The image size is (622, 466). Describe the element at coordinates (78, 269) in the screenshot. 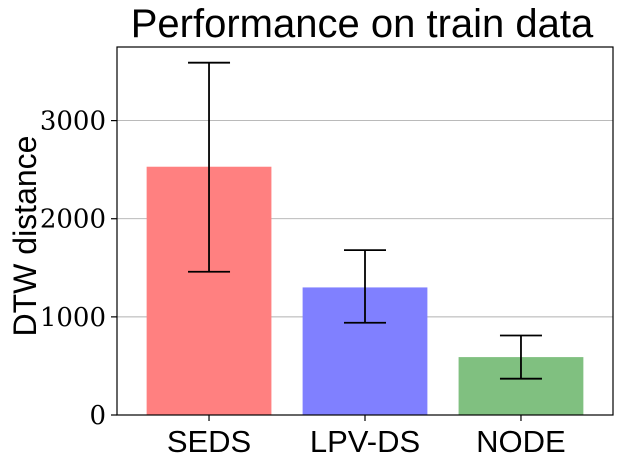

I see `y-axis-ticks: 0 1000 2000 3000` at that location.